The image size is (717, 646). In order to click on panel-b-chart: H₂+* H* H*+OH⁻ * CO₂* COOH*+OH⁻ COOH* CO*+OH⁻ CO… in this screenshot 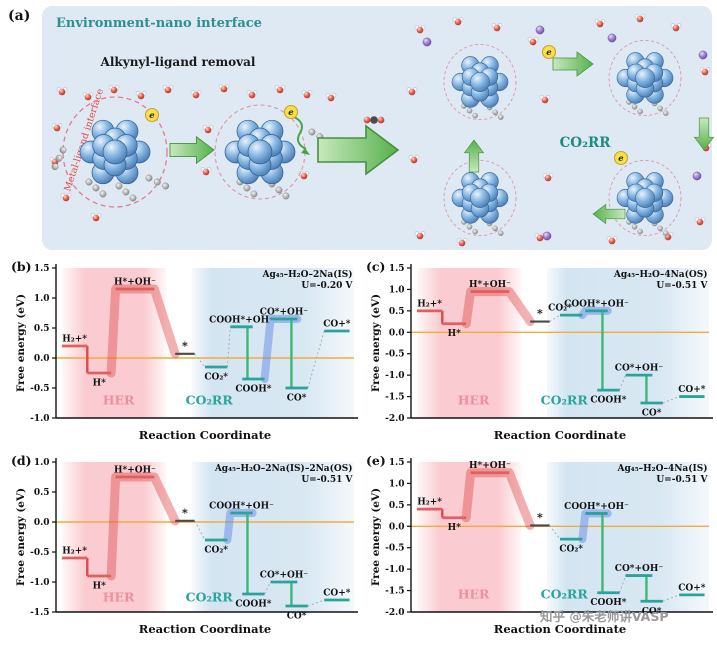, I will do `click(186, 351)`.